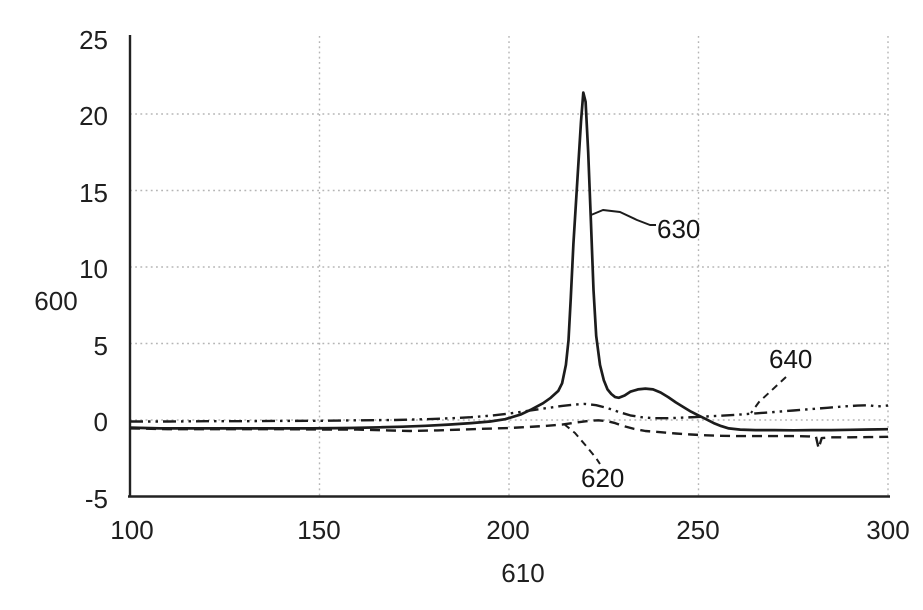 Image resolution: width=923 pixels, height=610 pixels. Describe the element at coordinates (132, 530) in the screenshot. I see `x-tick-label-100: 100` at that location.